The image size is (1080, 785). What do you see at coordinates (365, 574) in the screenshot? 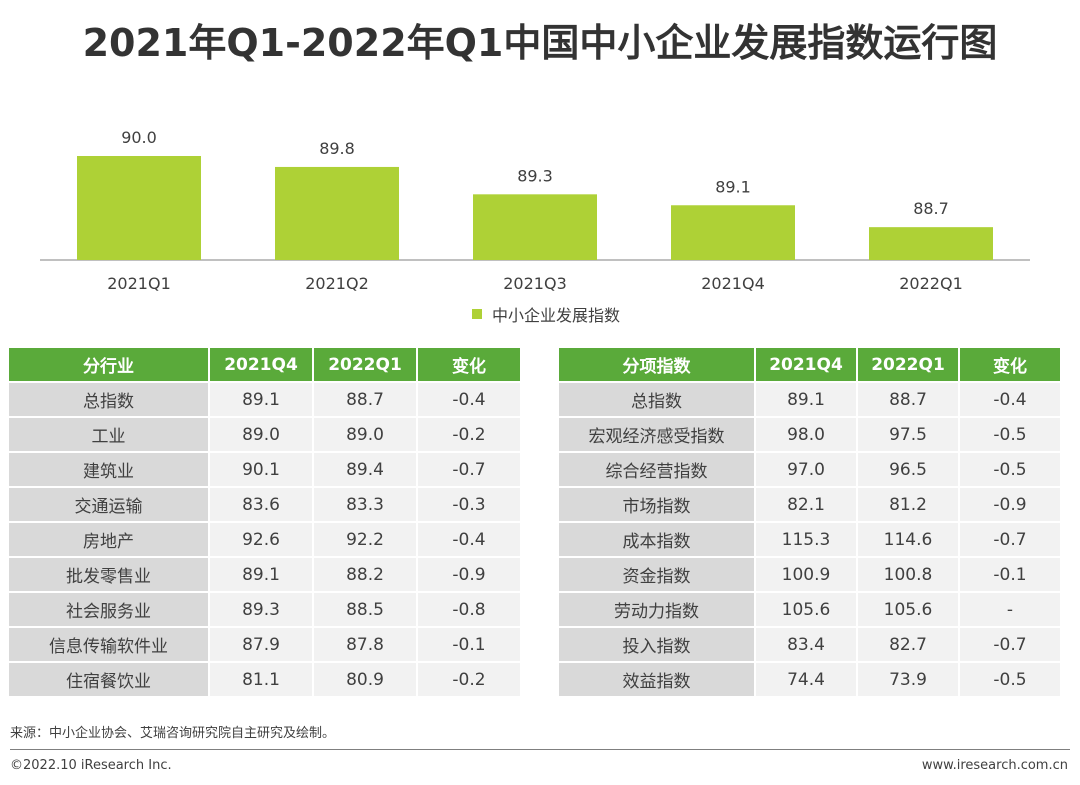
I see `table-cell: 88.2` at bounding box center [365, 574].